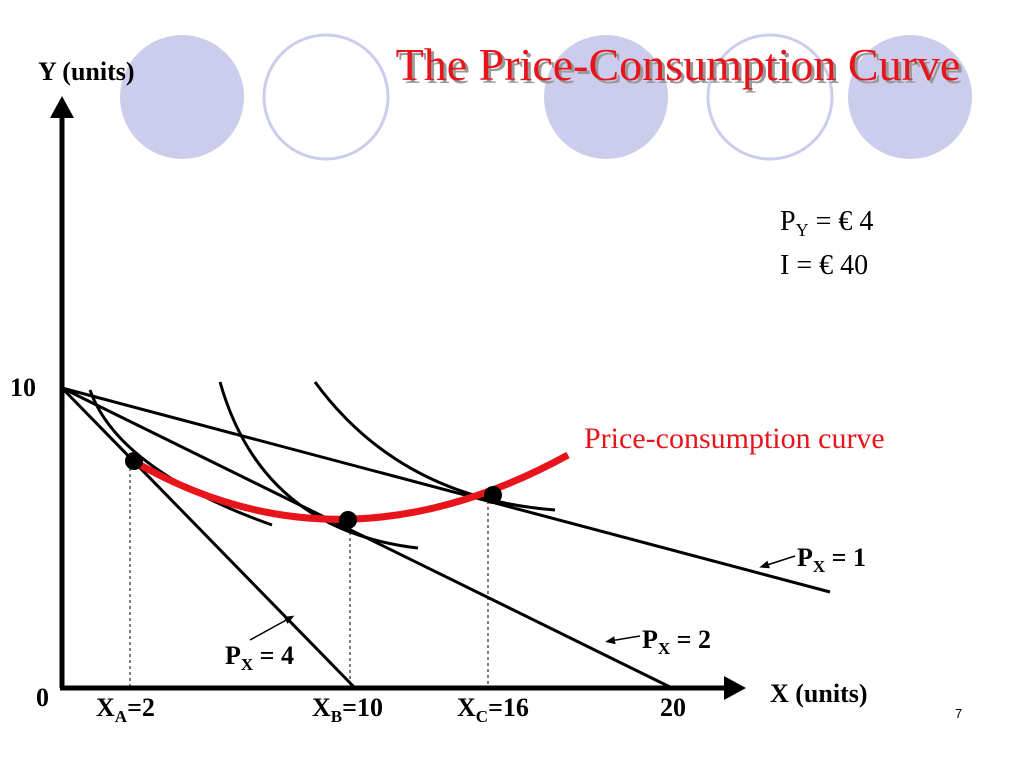  I want to click on title: The Price-Consumption Curve, so click(678, 64).